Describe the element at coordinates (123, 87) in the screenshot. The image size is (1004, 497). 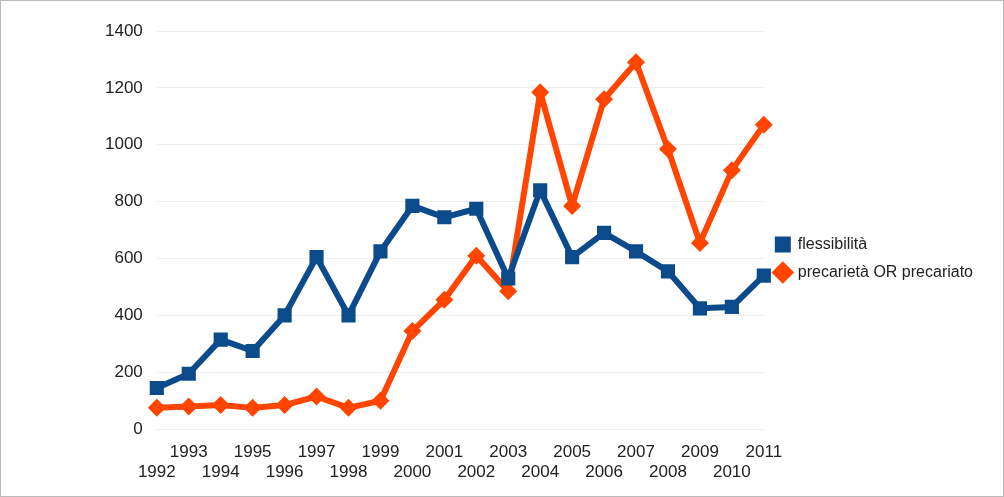
I see `y-tick-label: 1200` at that location.